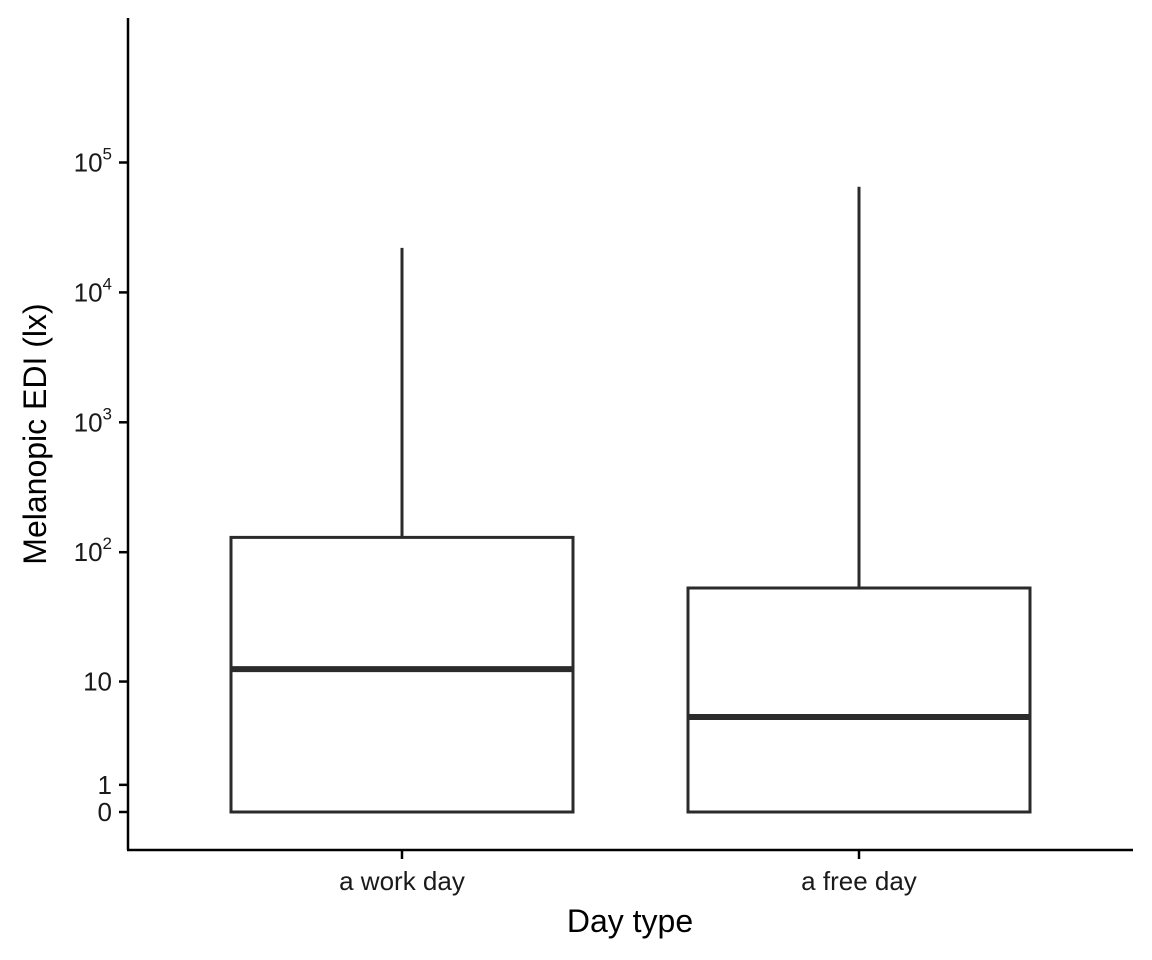 This screenshot has width=1152, height=960. I want to click on x-tick-label: a work day, so click(402, 881).